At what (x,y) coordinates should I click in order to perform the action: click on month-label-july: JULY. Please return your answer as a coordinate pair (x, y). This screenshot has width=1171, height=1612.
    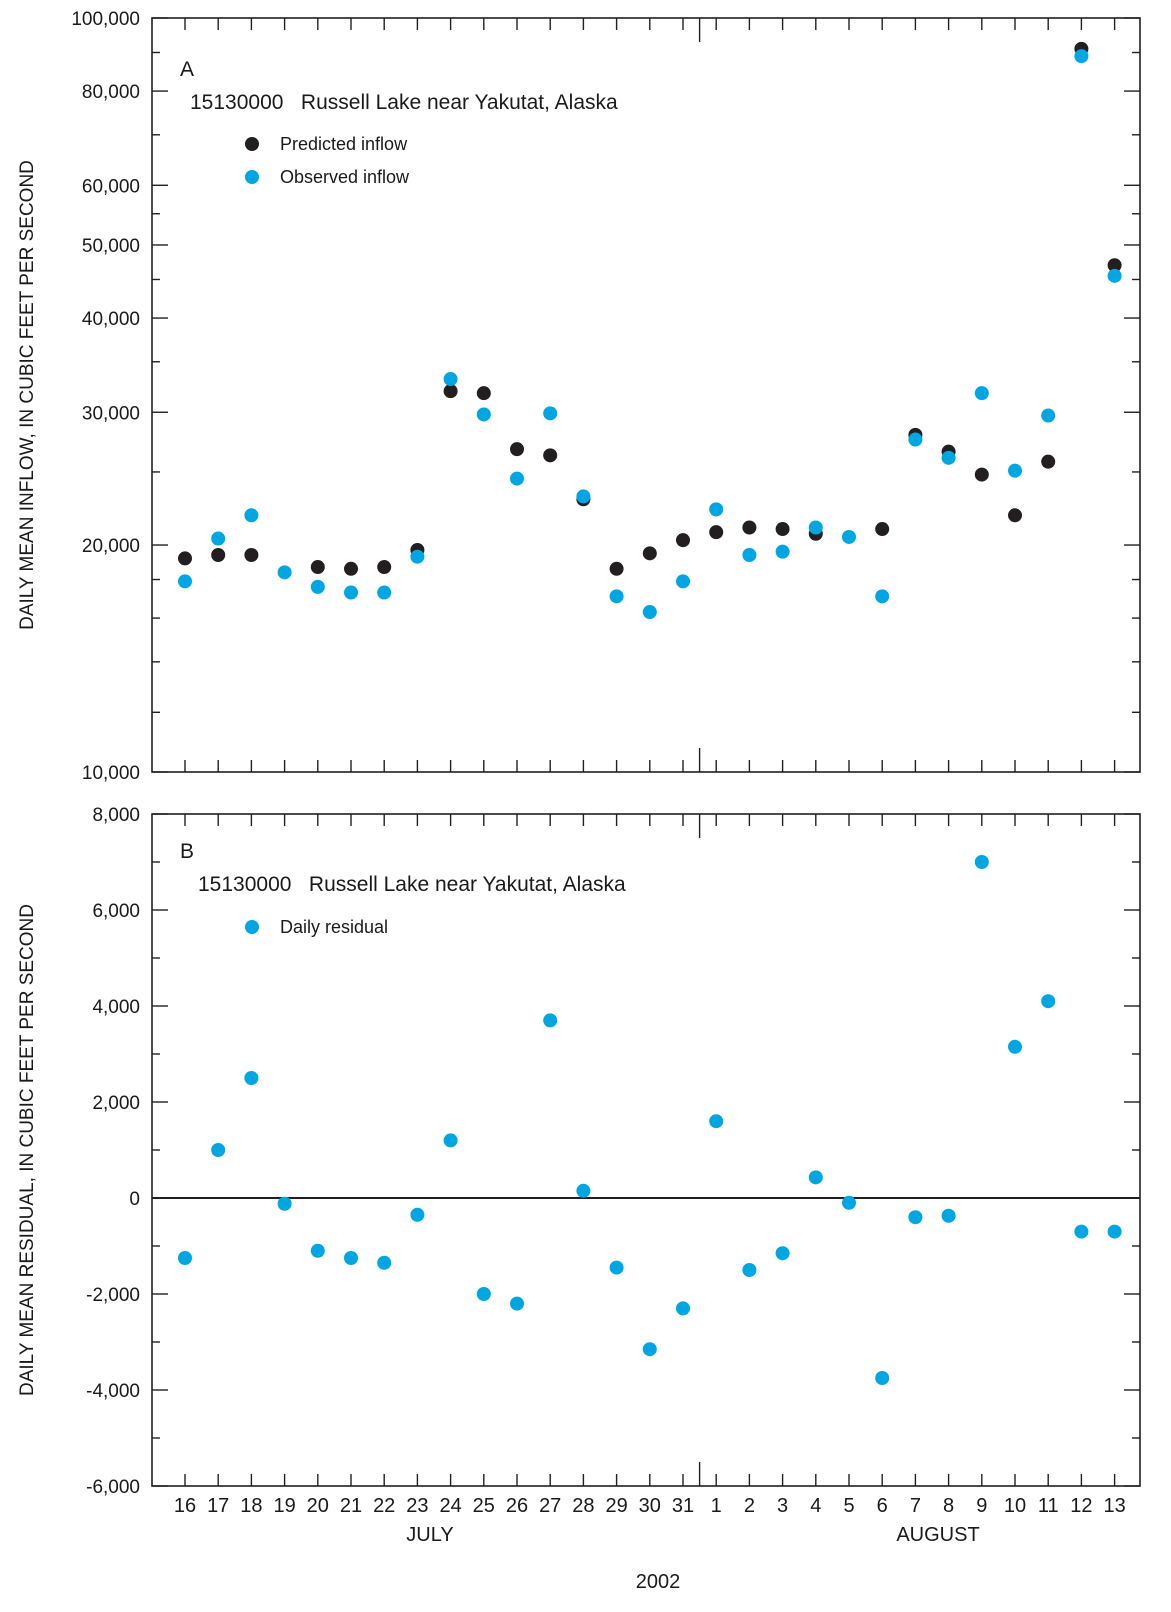
    Looking at the image, I should click on (429, 1535).